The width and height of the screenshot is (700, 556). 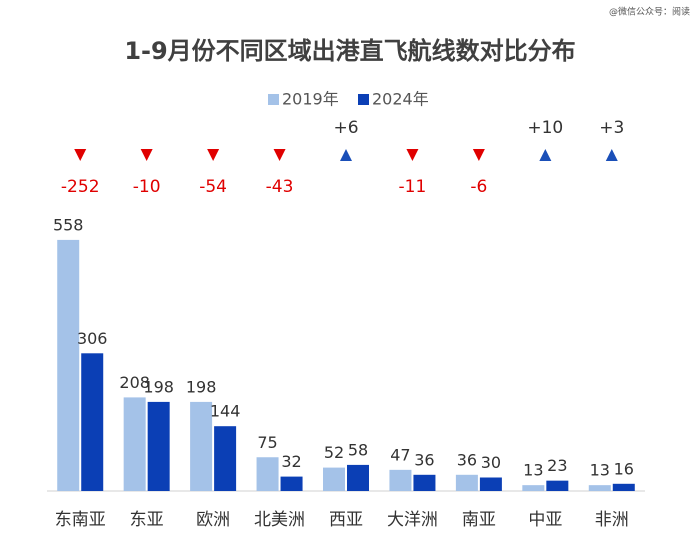 What do you see at coordinates (479, 520) in the screenshot?
I see `x-tick-label: 南亚` at bounding box center [479, 520].